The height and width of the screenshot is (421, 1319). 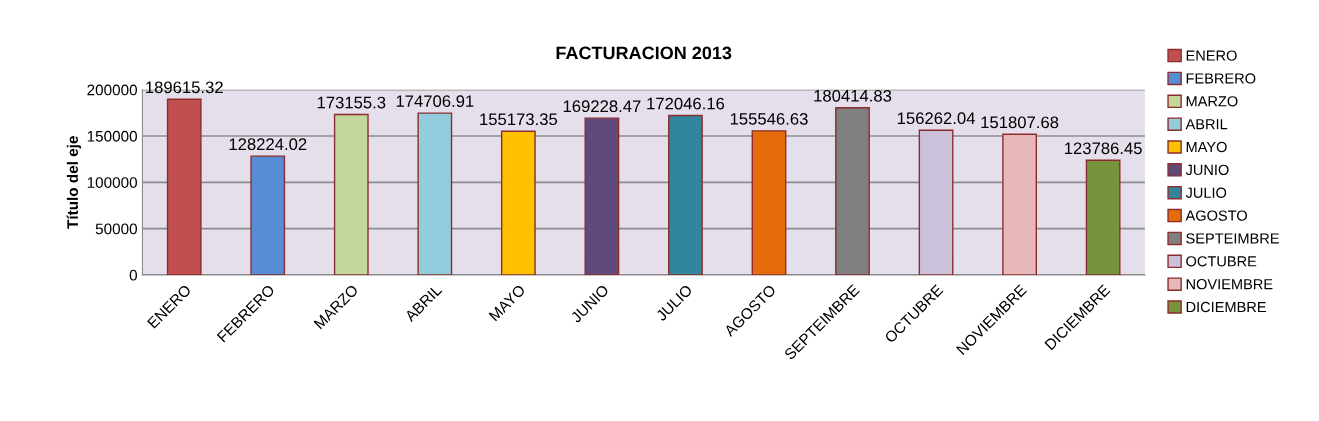 What do you see at coordinates (351, 102) in the screenshot?
I see `data-label: 173155.3` at bounding box center [351, 102].